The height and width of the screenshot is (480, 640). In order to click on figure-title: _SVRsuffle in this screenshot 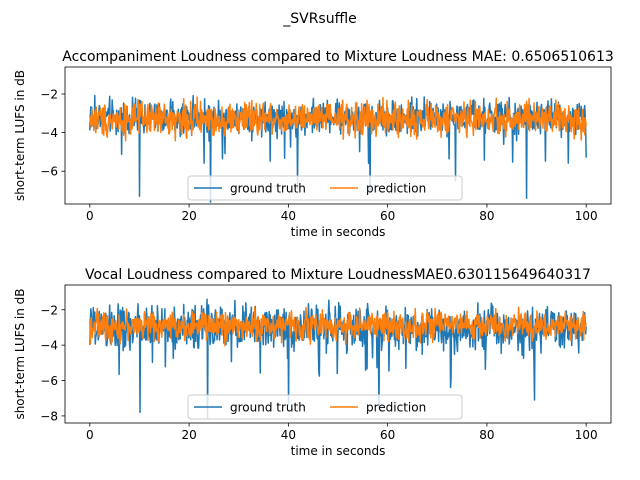, I will do `click(319, 19)`.